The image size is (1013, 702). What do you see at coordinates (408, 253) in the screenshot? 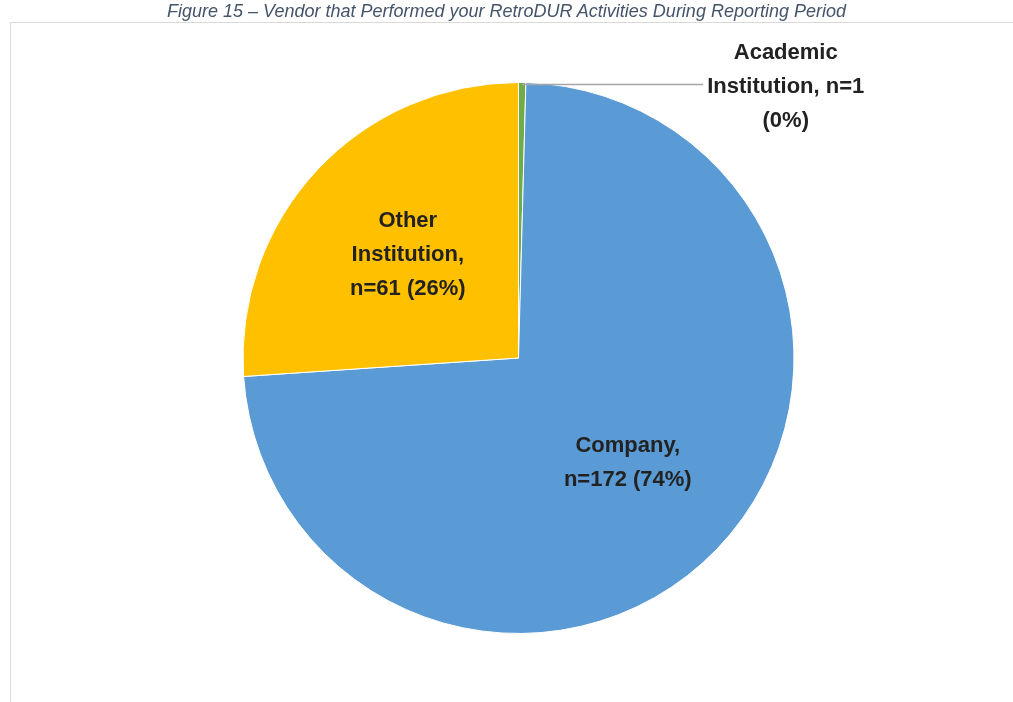
I see `slice-label: Other Institution, n=61 (26%)` at bounding box center [408, 253].